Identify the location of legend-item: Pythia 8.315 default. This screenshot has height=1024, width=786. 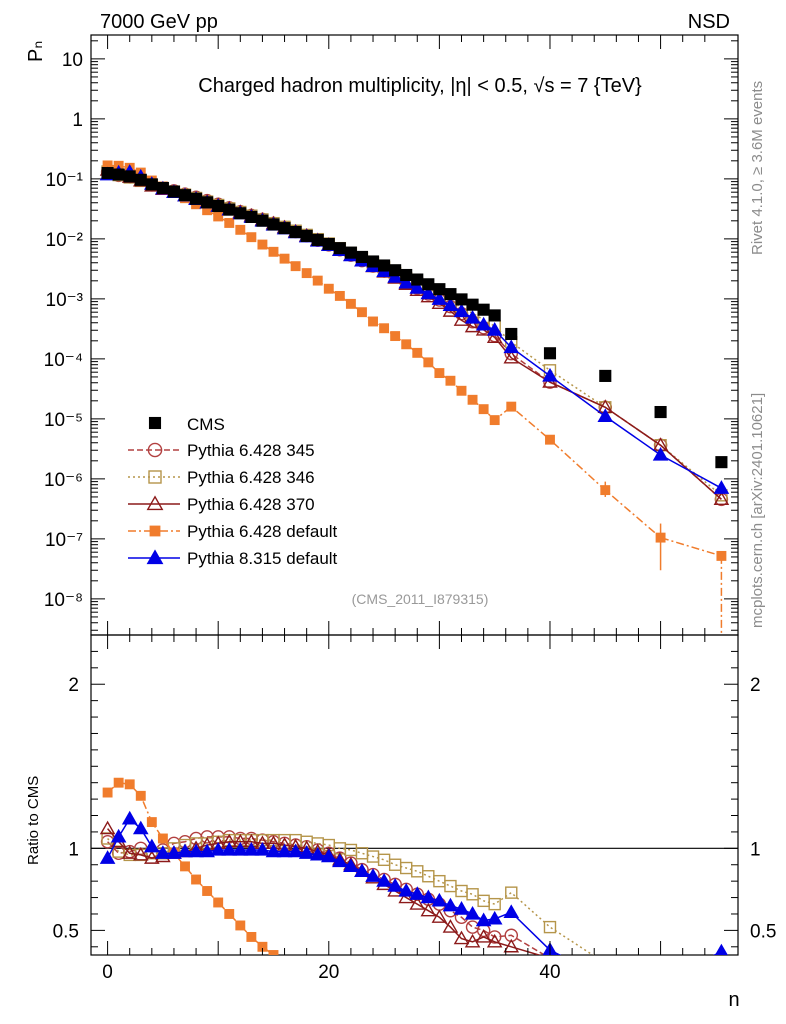
(233, 558).